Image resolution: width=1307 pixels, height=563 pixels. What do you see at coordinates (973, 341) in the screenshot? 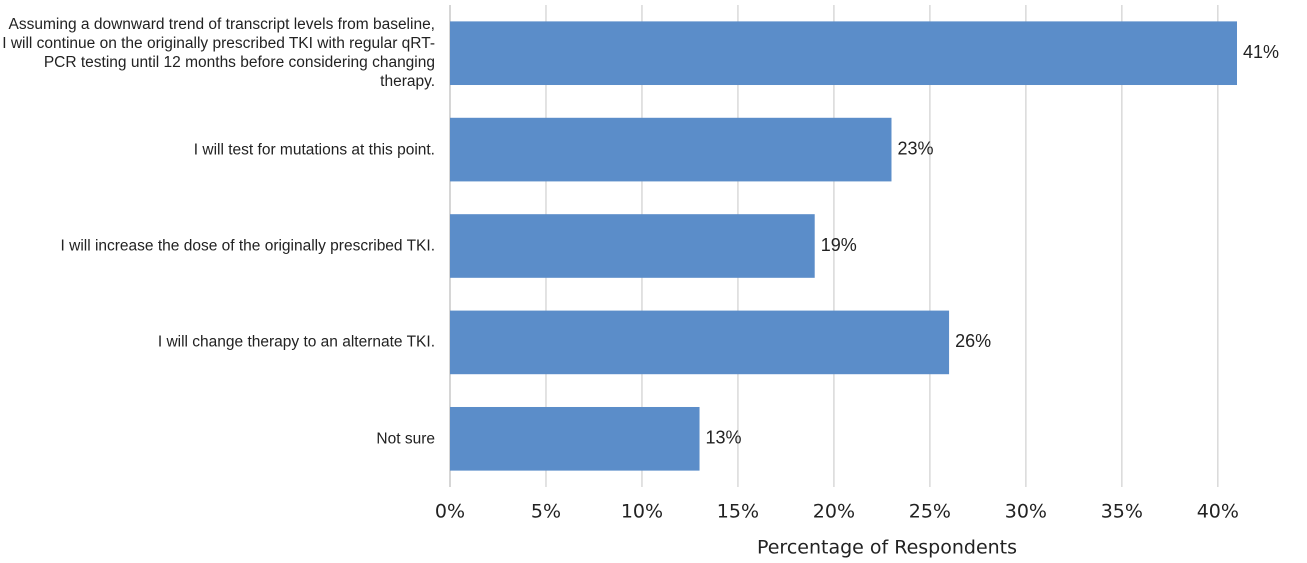
I see `value-label: 26%` at bounding box center [973, 341].